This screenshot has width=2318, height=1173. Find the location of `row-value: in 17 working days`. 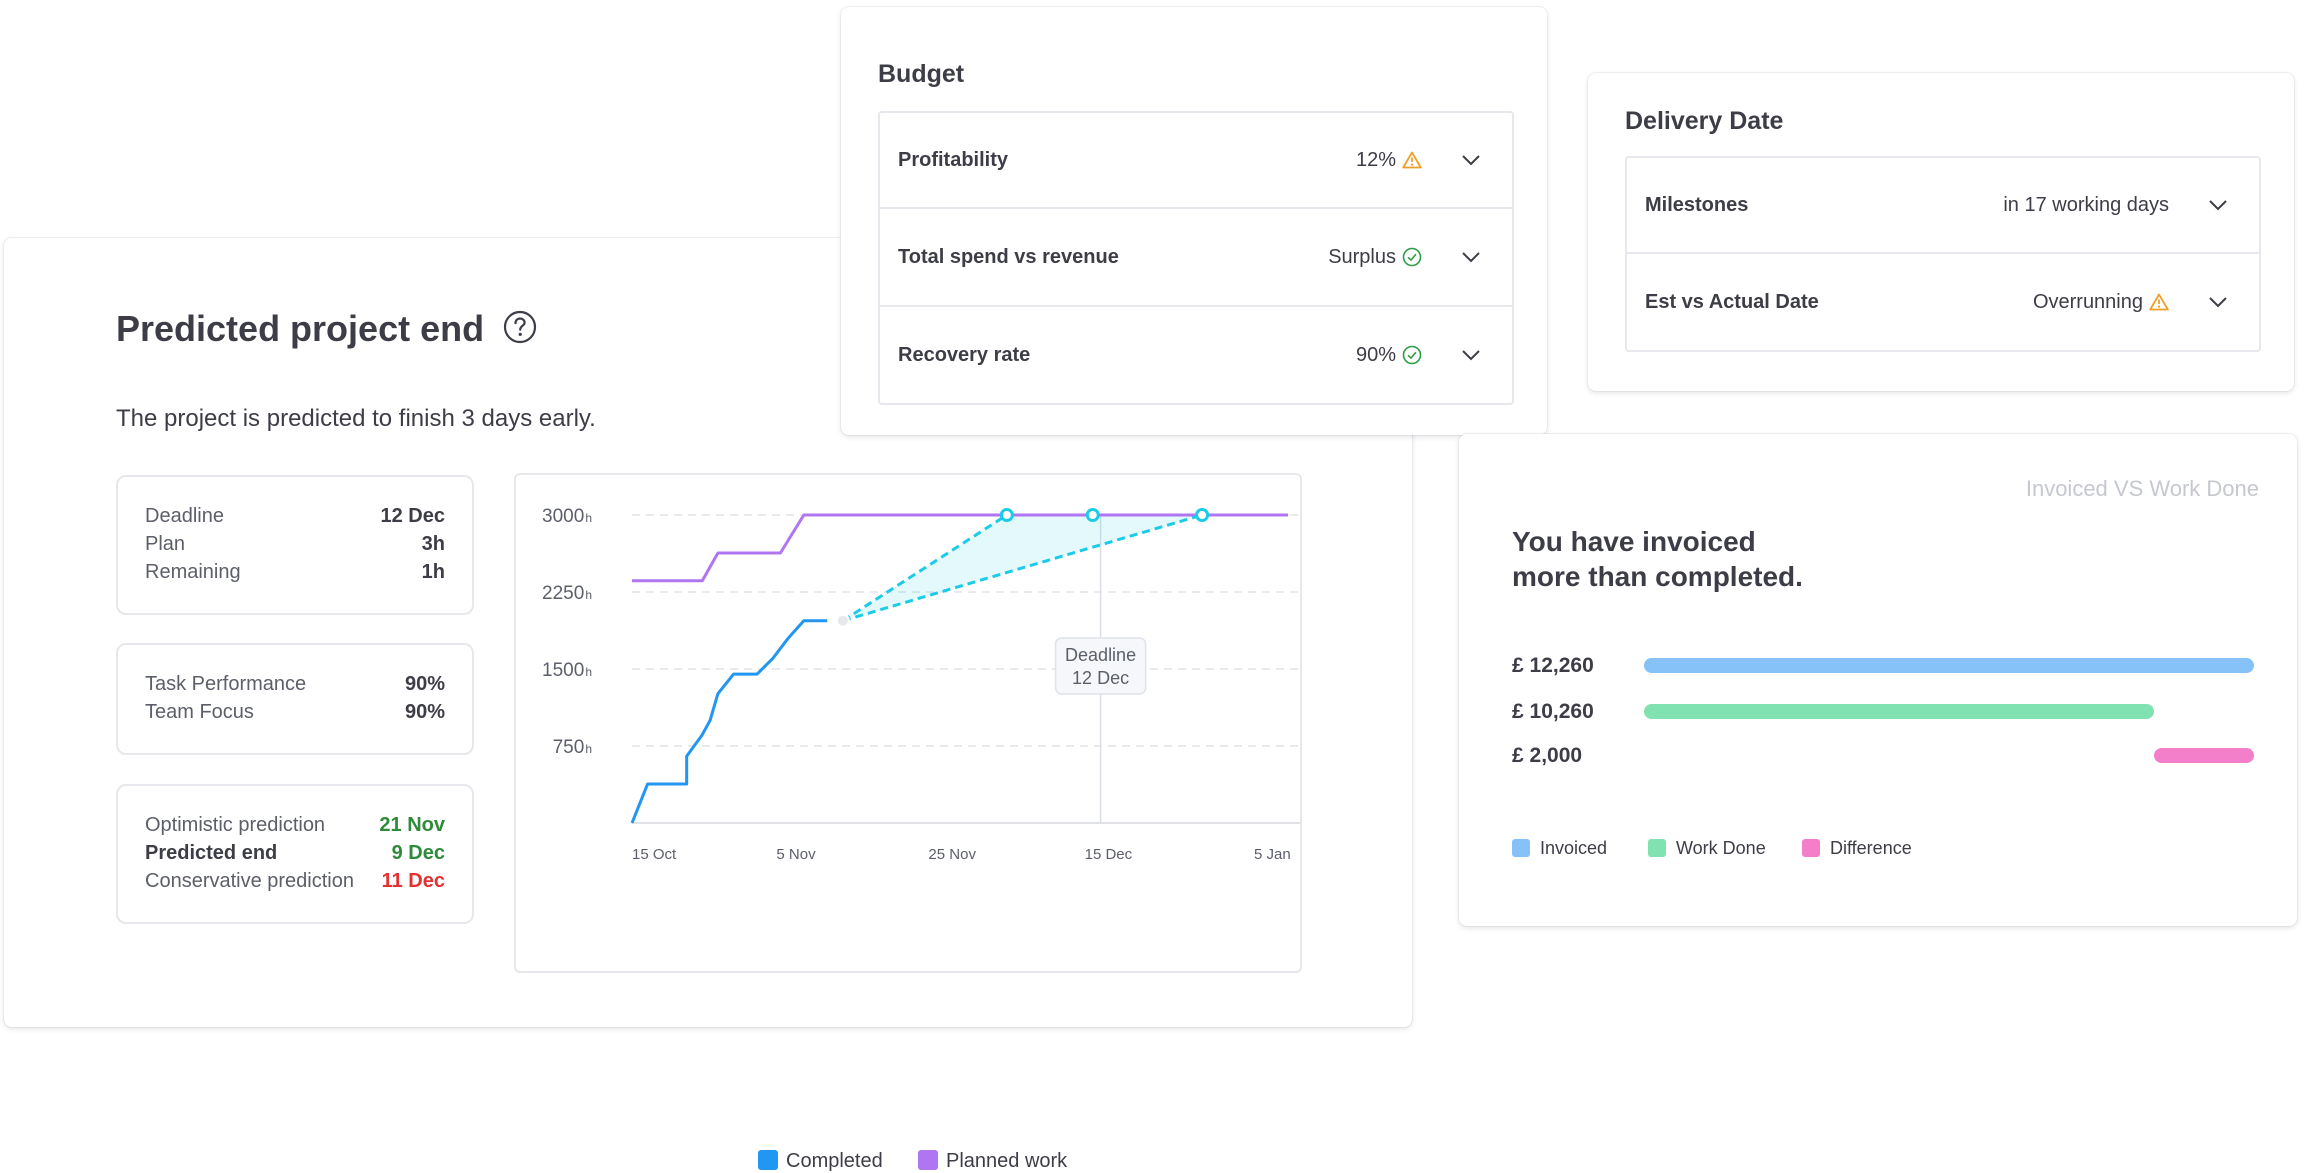

row-value: in 17 working days is located at coordinates (2086, 205).